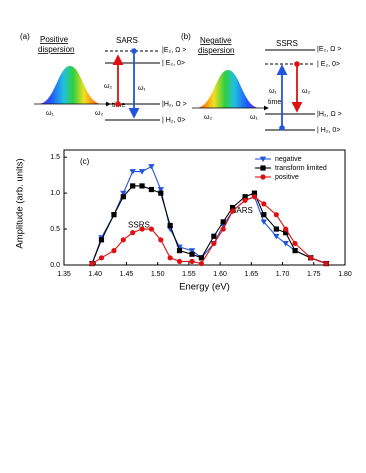 Image resolution: width=366 pixels, height=473 pixels. Describe the element at coordinates (95, 274) in the screenshot. I see `x-tick-label: 1.40` at that location.